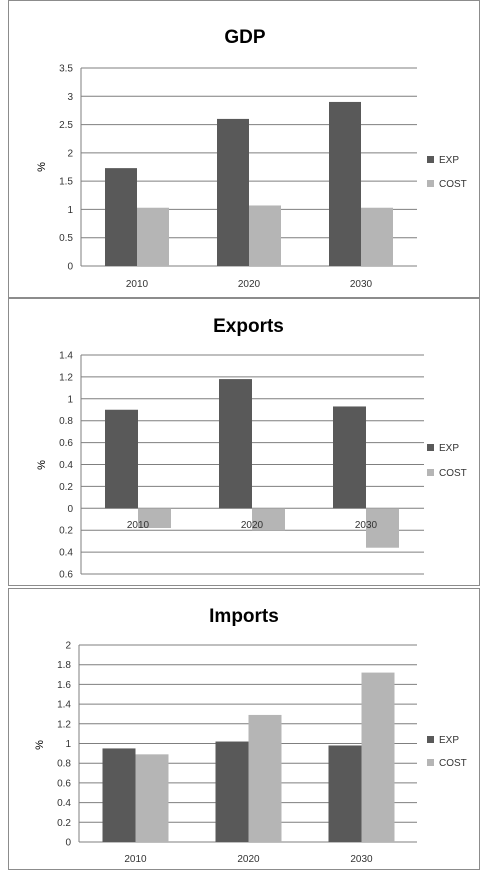  Describe the element at coordinates (42, 167) in the screenshot. I see `gdp-y-axis-label: %` at that location.